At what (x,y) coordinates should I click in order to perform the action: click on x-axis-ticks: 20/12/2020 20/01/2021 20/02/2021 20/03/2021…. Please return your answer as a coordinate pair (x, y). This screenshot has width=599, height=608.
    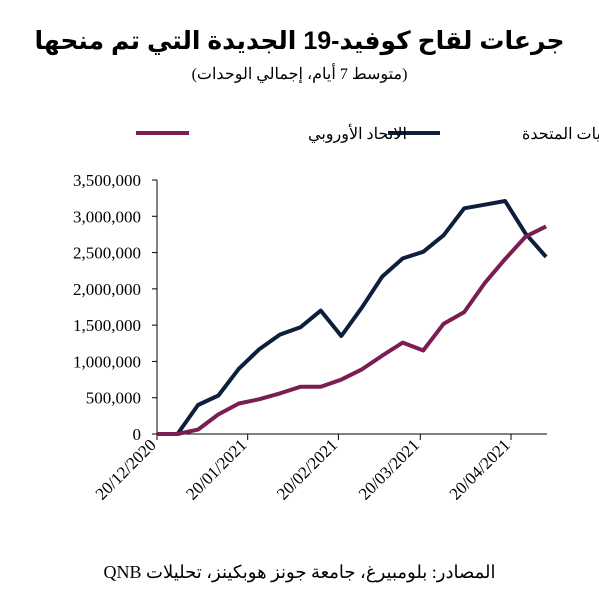
    Looking at the image, I should click on (303, 469).